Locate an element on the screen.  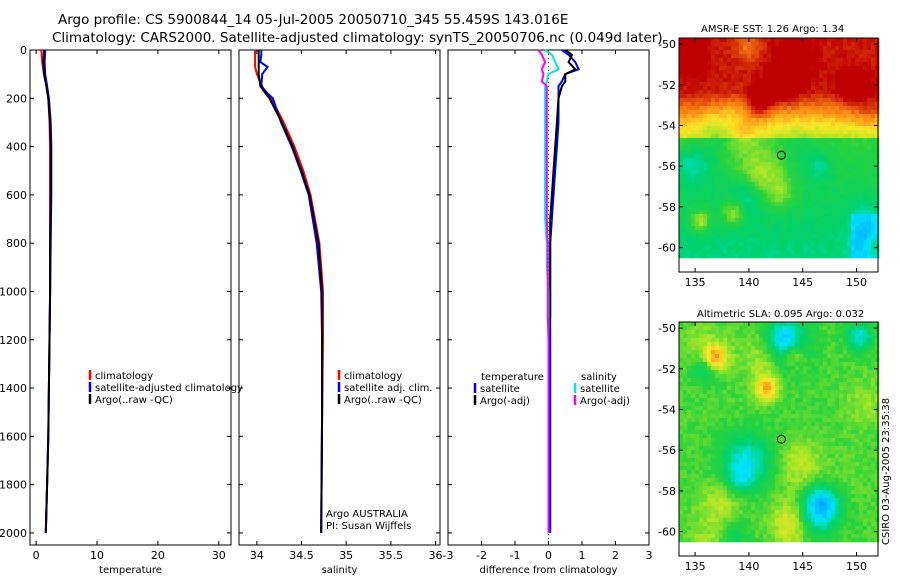
sst_map-ytick-label: -52 is located at coordinates (667, 85).